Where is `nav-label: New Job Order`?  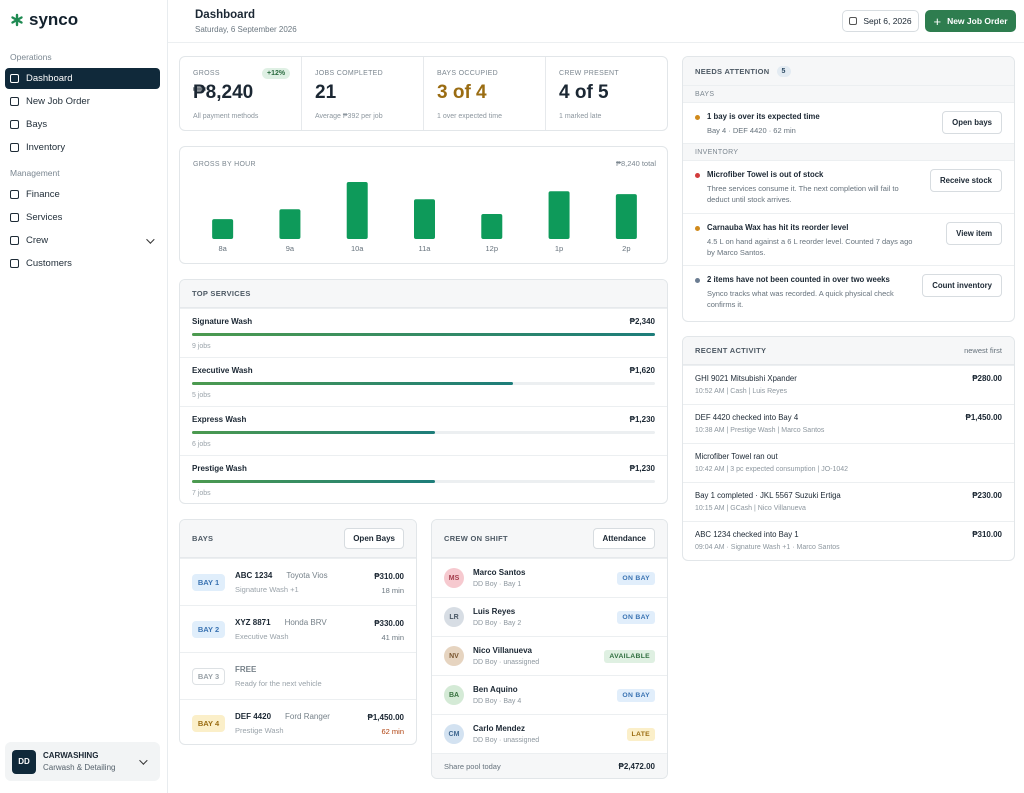 nav-label: New Job Order is located at coordinates (58, 101).